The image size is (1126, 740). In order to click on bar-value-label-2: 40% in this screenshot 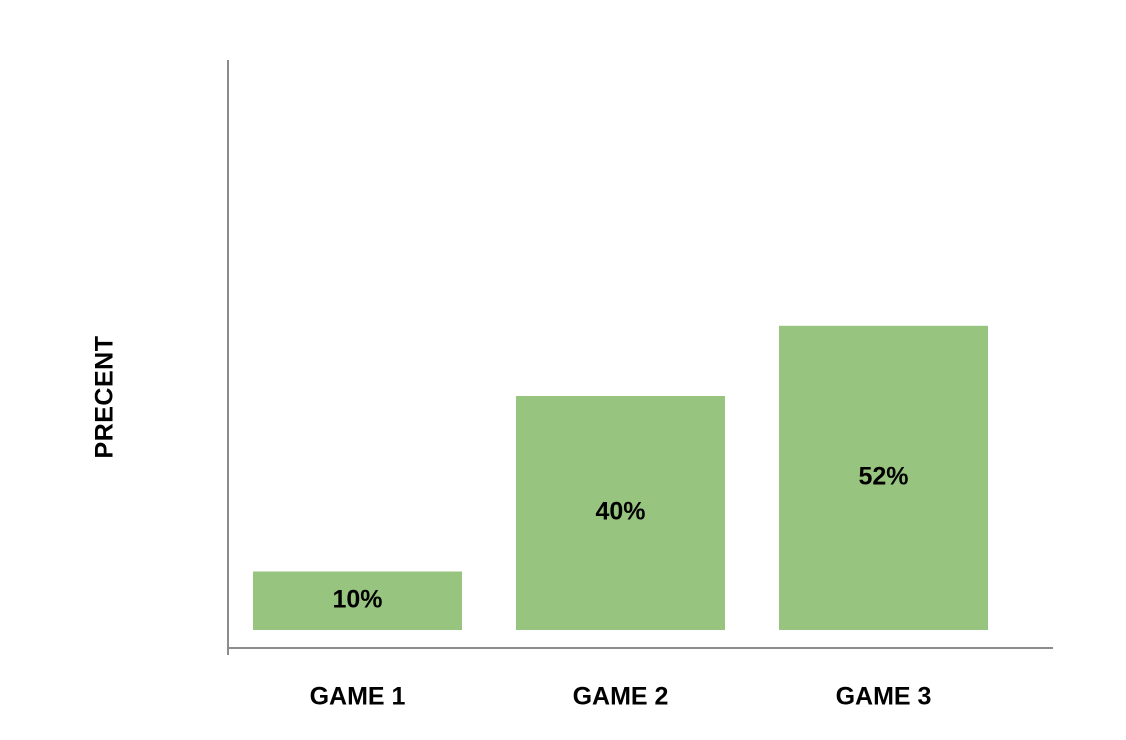, I will do `click(620, 512)`.